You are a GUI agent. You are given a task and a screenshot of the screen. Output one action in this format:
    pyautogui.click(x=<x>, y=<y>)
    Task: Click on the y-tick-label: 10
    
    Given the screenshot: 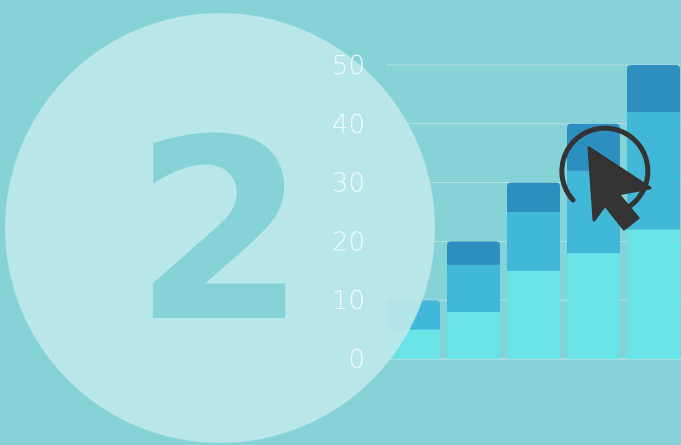 What is the action you would take?
    pyautogui.click(x=348, y=301)
    